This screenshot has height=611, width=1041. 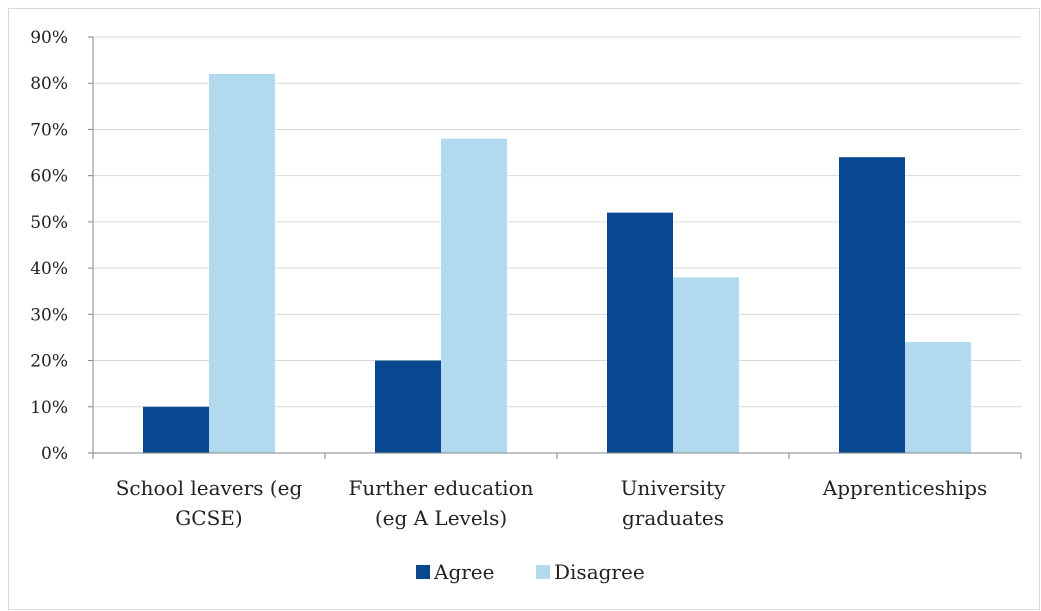 I want to click on y-tick-label: 0%, so click(x=54, y=454).